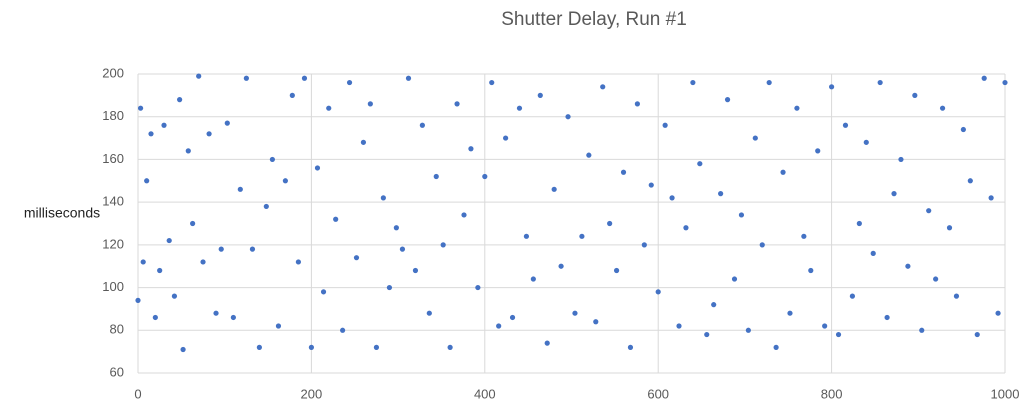 This screenshot has height=408, width=1024. Describe the element at coordinates (117, 371) in the screenshot. I see `y-tick-label: 60` at that location.